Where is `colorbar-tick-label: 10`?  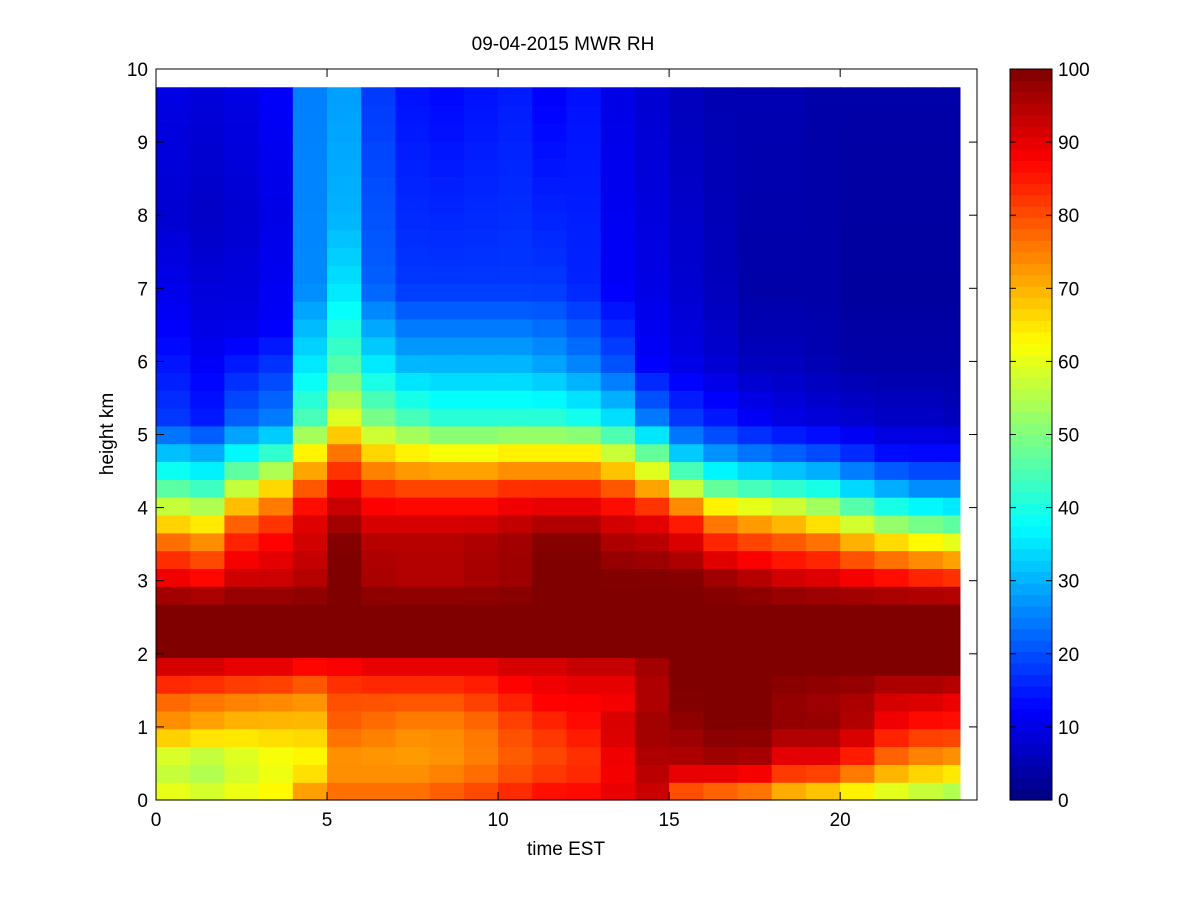
colorbar-tick-label: 10 is located at coordinates (1068, 728).